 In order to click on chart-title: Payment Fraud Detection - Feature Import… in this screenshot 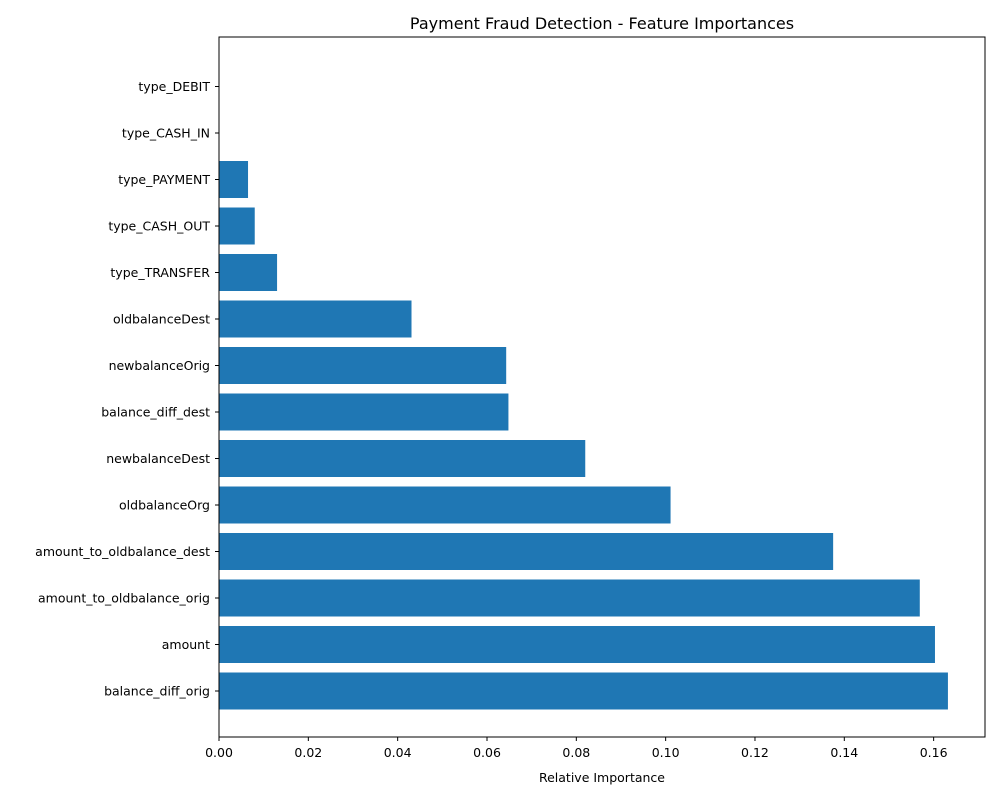, I will do `click(602, 23)`.